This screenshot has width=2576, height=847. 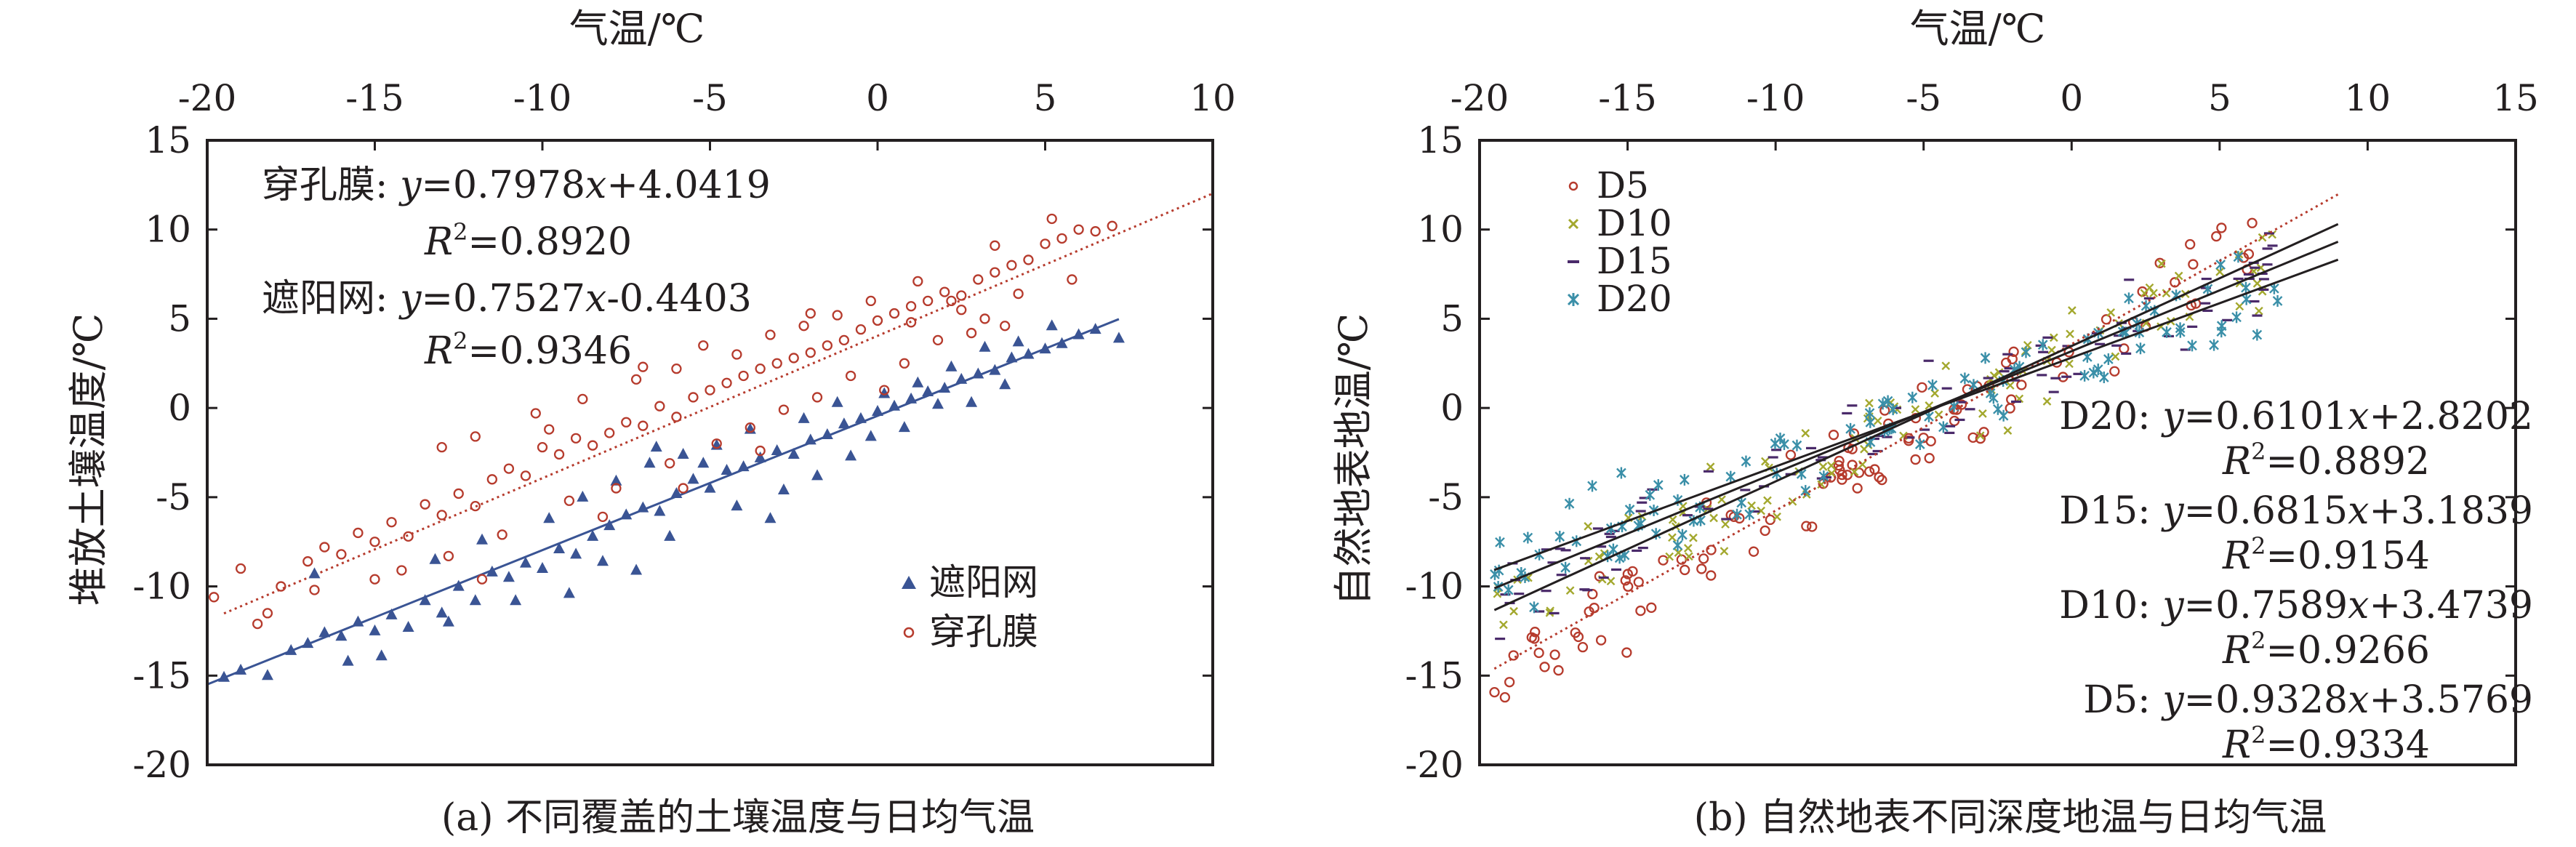 I want to click on equation-slope: =0.7527, so click(x=503, y=299).